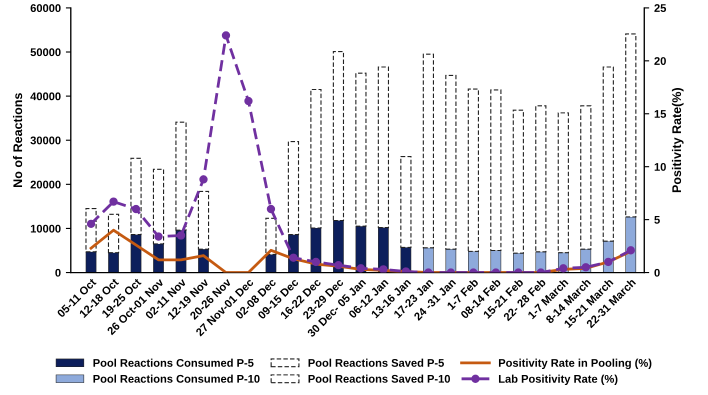 The image size is (708, 395). I want to click on legend-label: Pool Reactions Consumed P-5, so click(173, 362).